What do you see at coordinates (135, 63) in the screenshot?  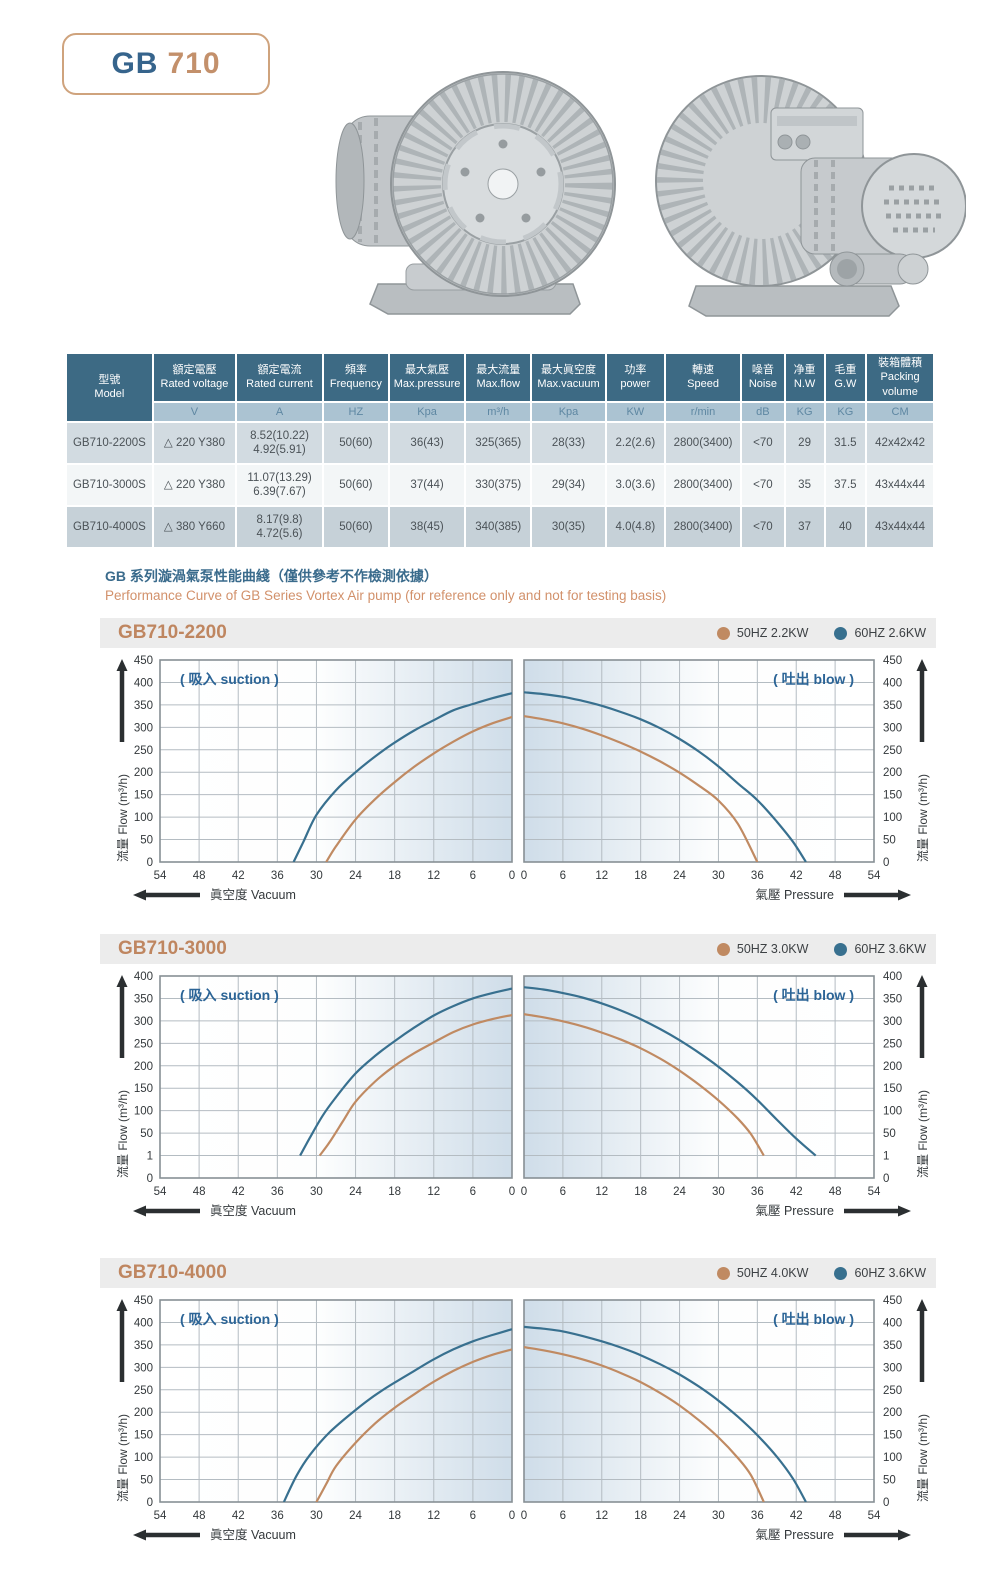 I see `series-badge-series: GB` at bounding box center [135, 63].